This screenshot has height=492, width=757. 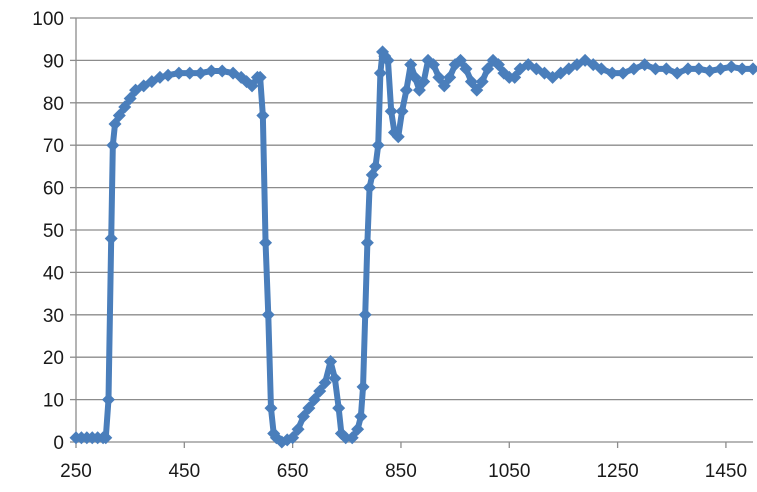 I want to click on y-tick-label: 10, so click(x=53, y=401).